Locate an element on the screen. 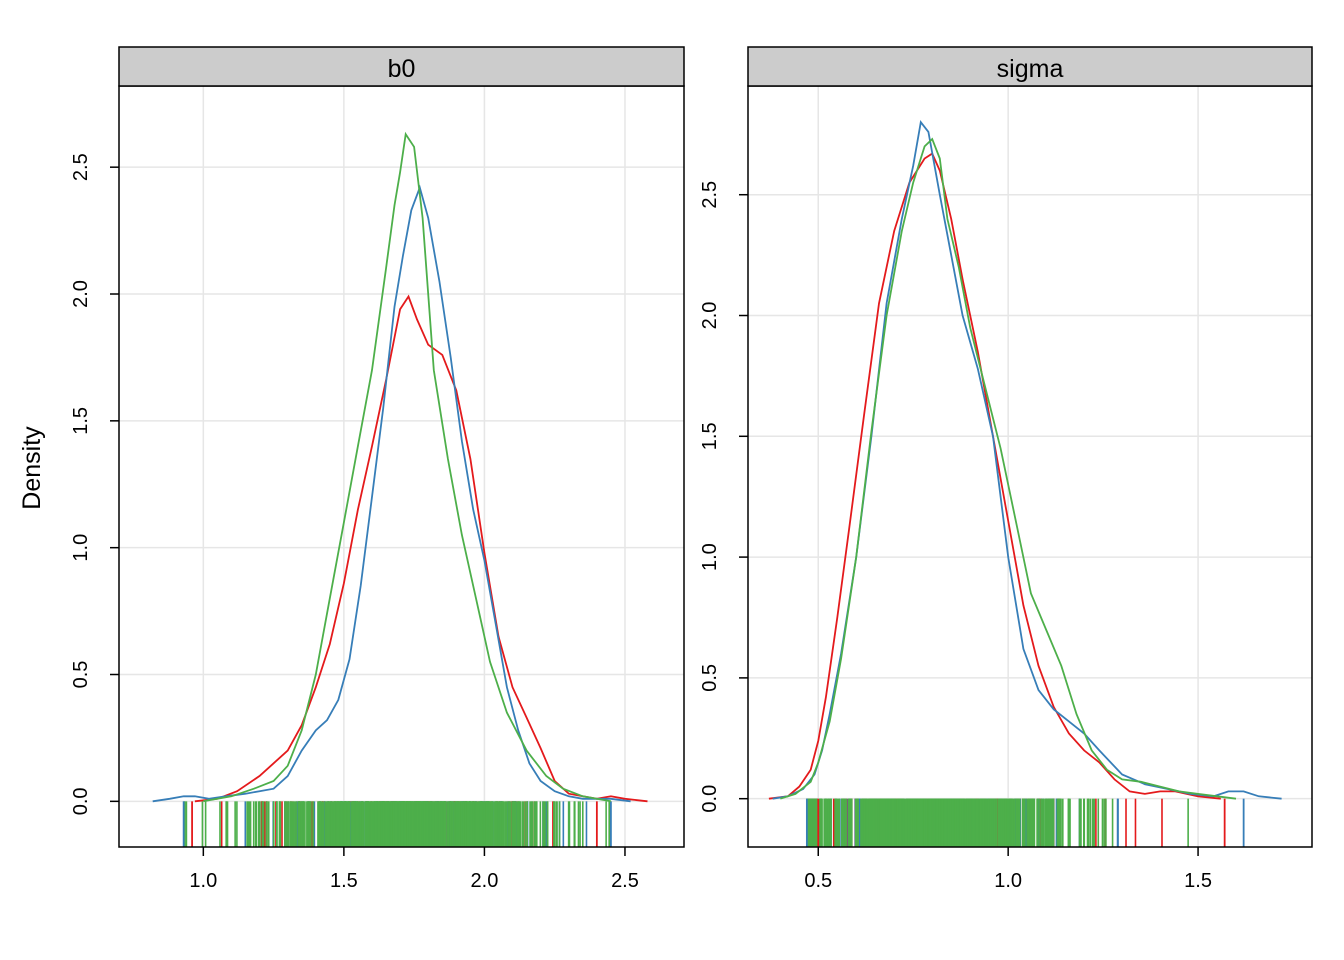 This screenshot has width=1344, height=960. strip-label: b0 is located at coordinates (402, 69).